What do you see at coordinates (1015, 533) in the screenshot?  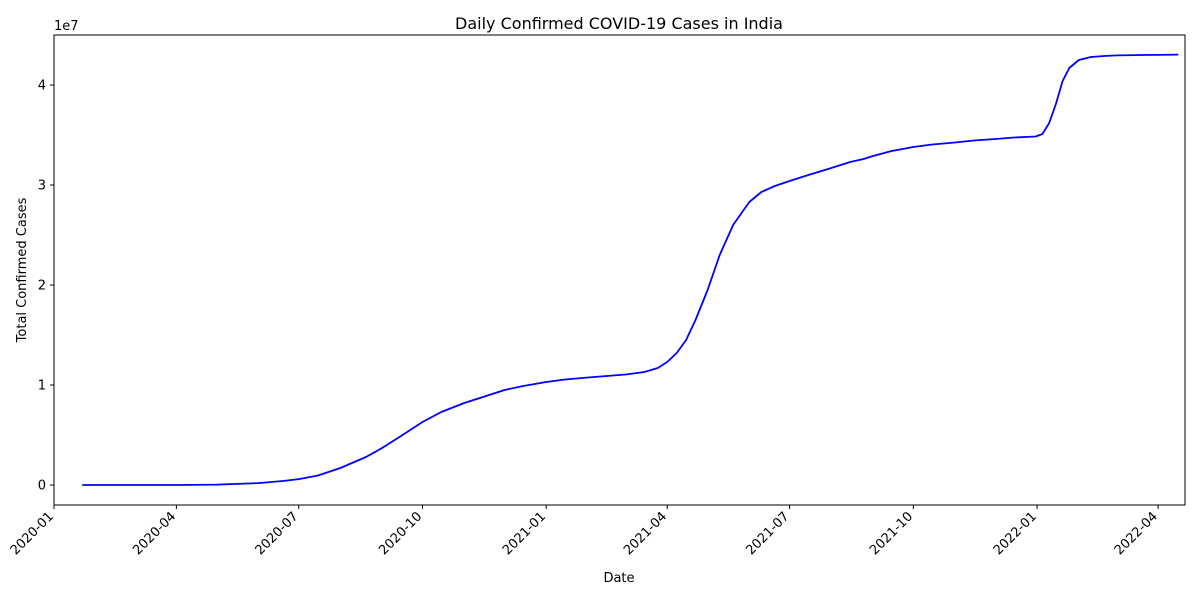 I see `x-tick-label: 2022-01` at bounding box center [1015, 533].